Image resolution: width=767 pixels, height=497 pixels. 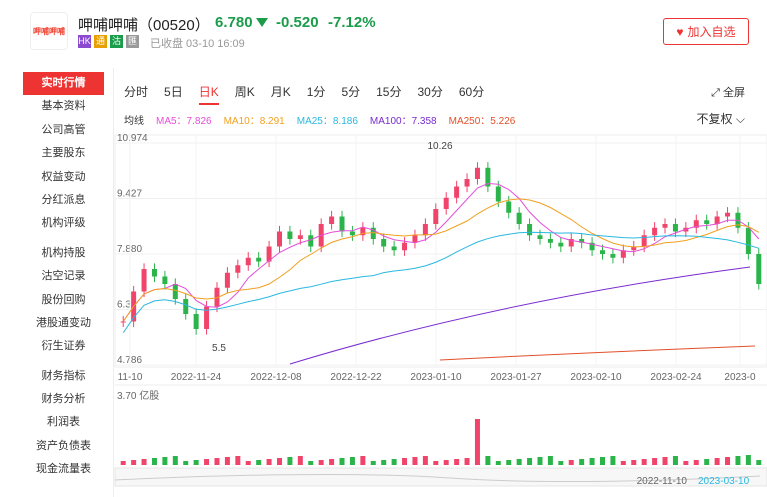 I want to click on period-tab: 1分, so click(x=316, y=92).